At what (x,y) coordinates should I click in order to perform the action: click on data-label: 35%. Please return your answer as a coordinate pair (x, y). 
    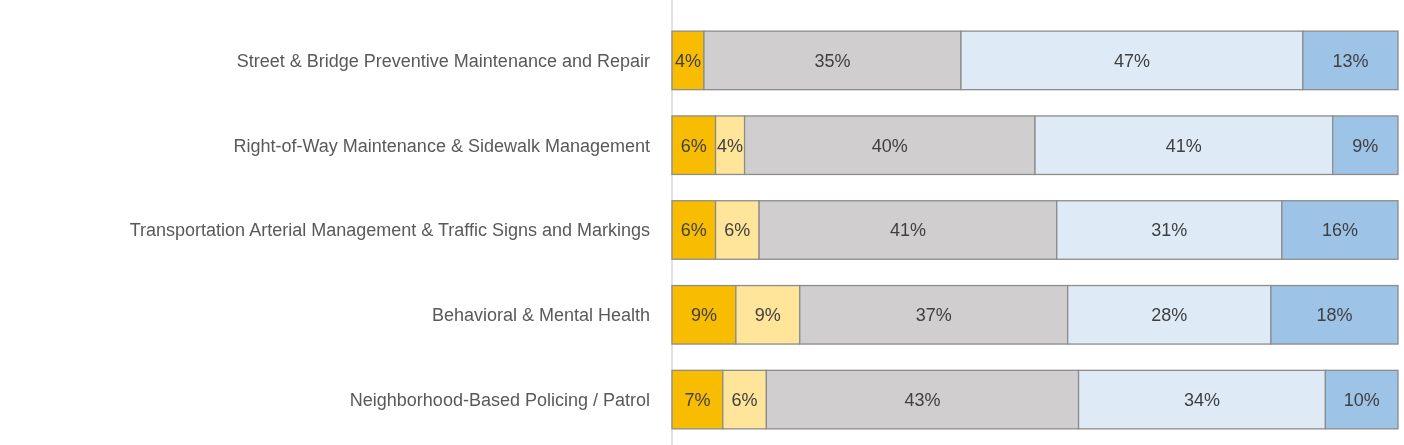
    Looking at the image, I should click on (832, 60).